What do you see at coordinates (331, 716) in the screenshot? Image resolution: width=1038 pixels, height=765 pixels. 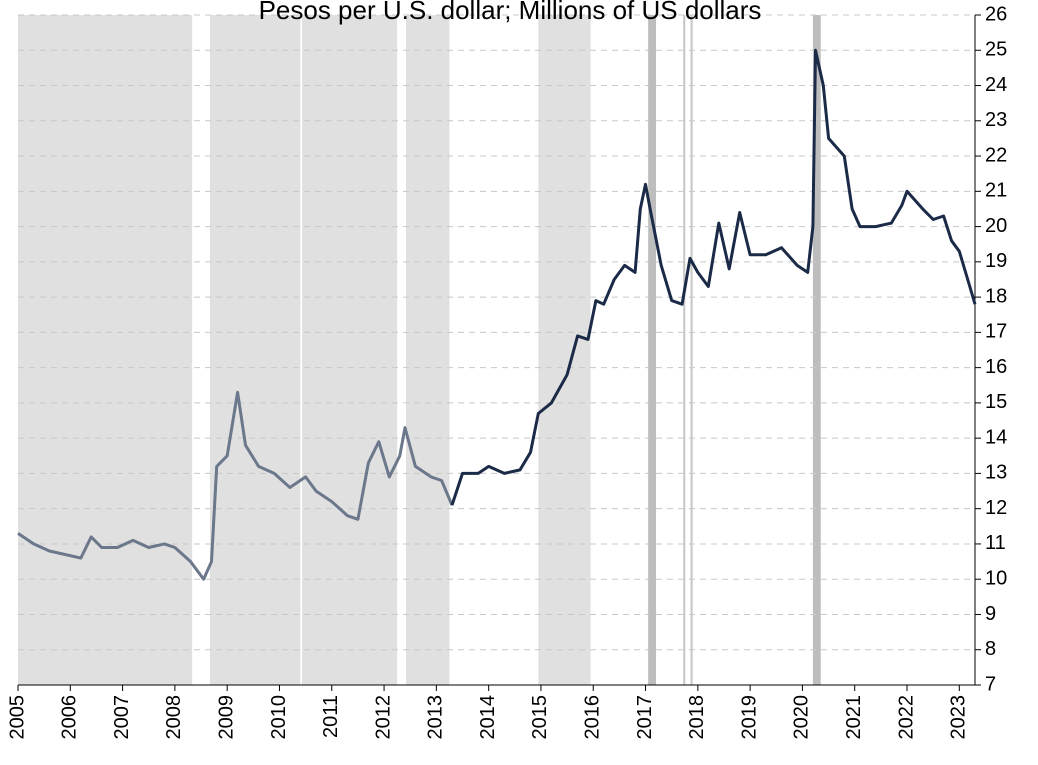 I see `x-tick-label: 2011` at bounding box center [331, 716].